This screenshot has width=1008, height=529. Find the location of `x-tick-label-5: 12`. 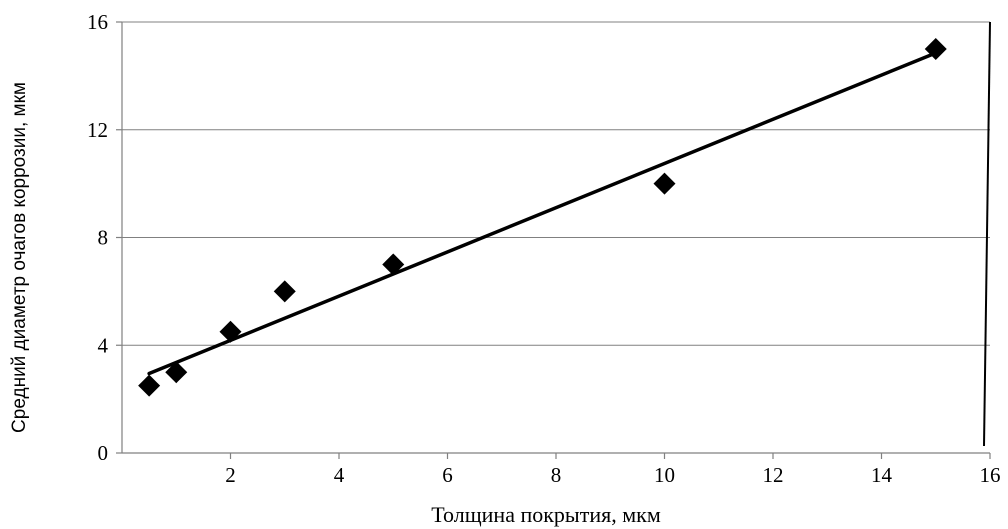

x-tick-label-5: 12 is located at coordinates (773, 475).